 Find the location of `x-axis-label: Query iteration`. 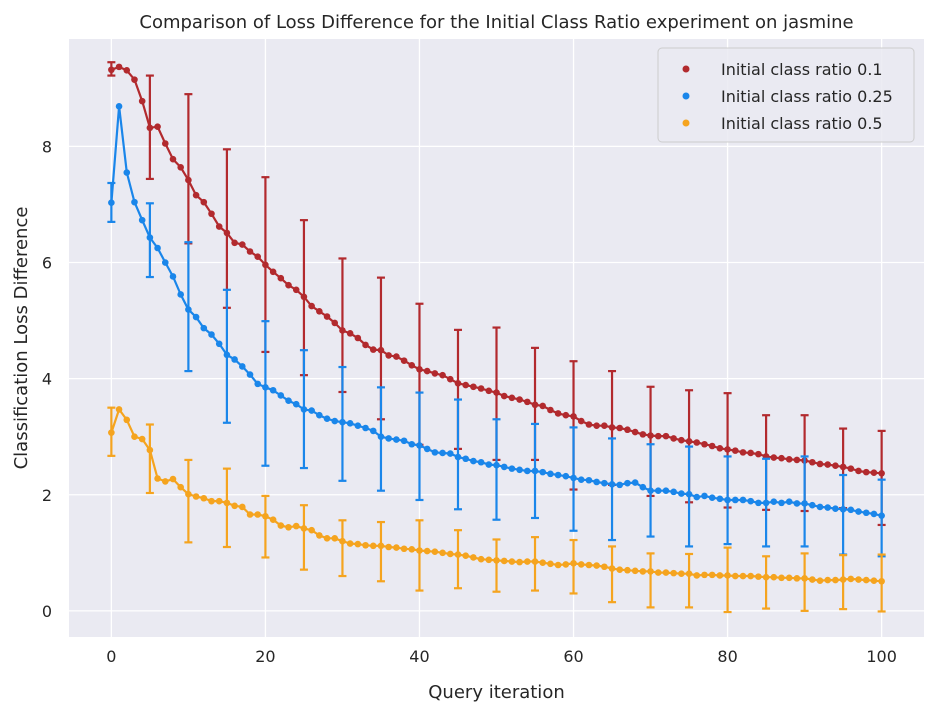

x-axis-label: Query iteration is located at coordinates (496, 692).